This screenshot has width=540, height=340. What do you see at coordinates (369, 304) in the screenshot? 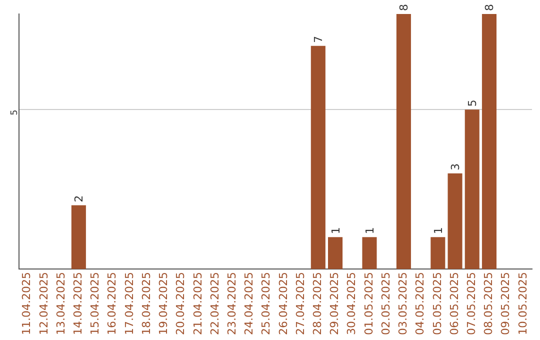
I see `x-tick-label: 01.05.2025` at bounding box center [369, 304].